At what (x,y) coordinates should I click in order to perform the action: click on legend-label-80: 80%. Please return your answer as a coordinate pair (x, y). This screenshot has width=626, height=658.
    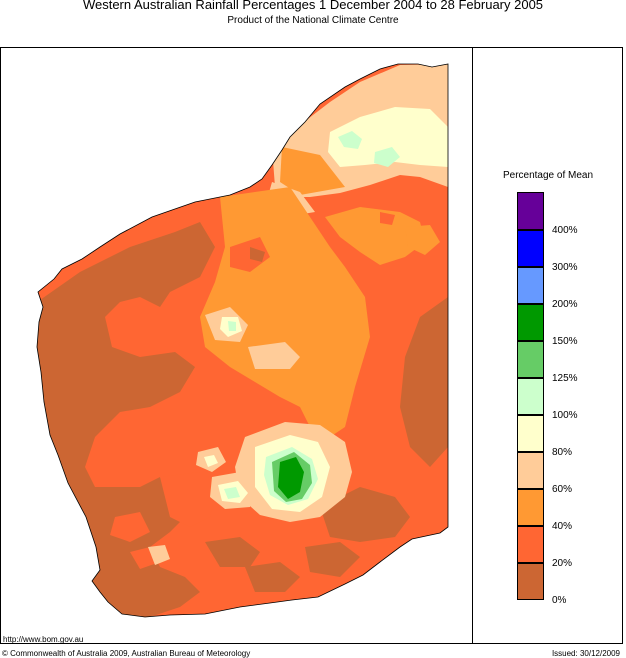
    Looking at the image, I should click on (562, 452).